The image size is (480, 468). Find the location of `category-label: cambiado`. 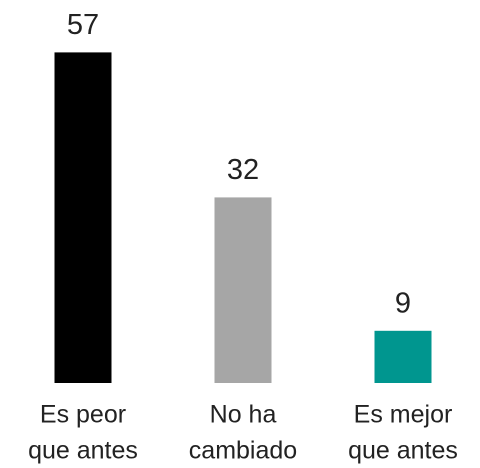

category-label: cambiado is located at coordinates (243, 451).